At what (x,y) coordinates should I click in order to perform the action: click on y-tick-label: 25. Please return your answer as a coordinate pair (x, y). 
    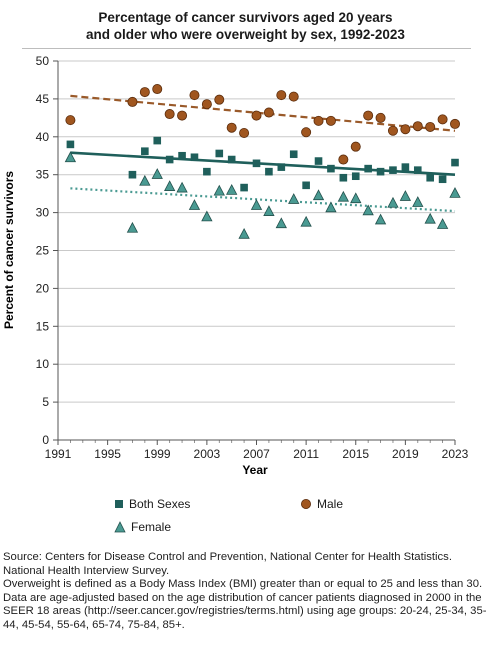
    Looking at the image, I should click on (43, 251).